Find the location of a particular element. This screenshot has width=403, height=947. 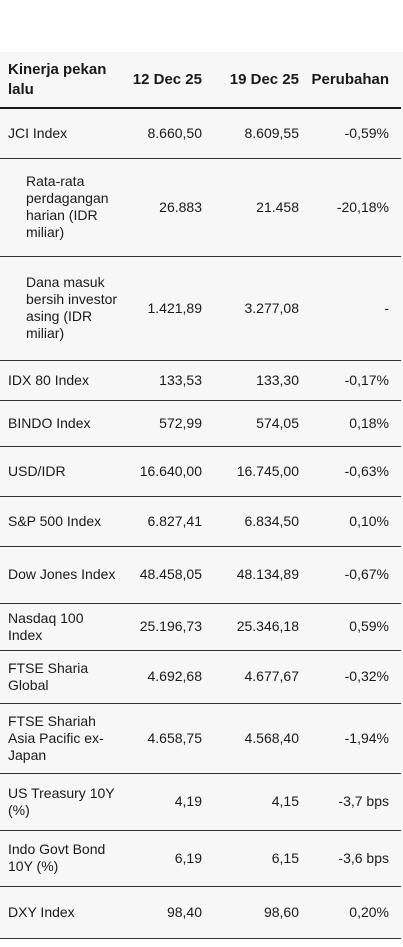

row-value-2: 25.346,18 is located at coordinates (258, 627).